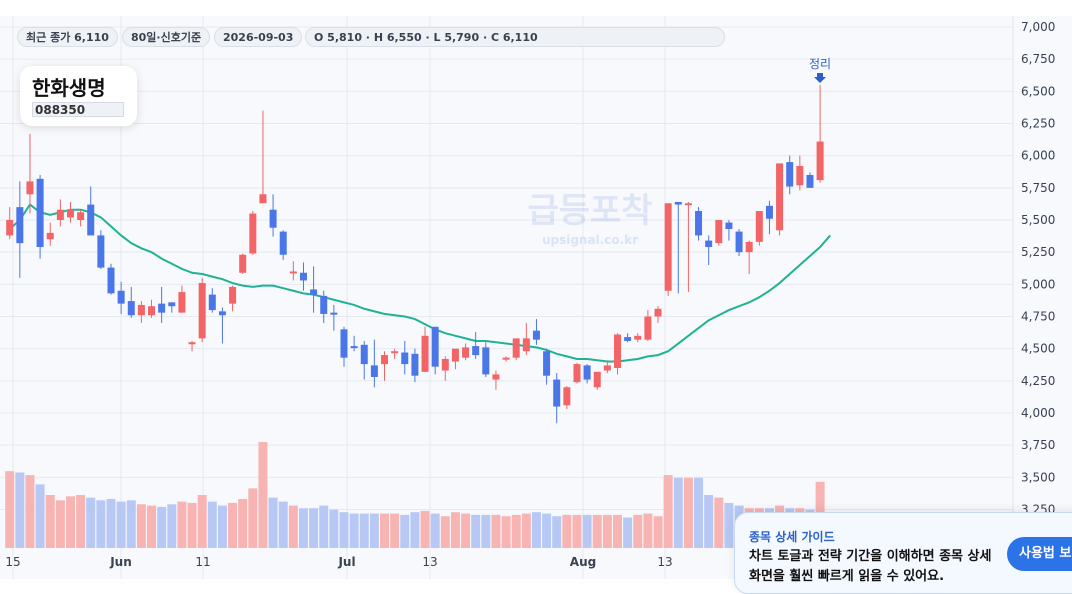 The width and height of the screenshot is (1072, 594). I want to click on stock-name: 한화생명, so click(69, 88).